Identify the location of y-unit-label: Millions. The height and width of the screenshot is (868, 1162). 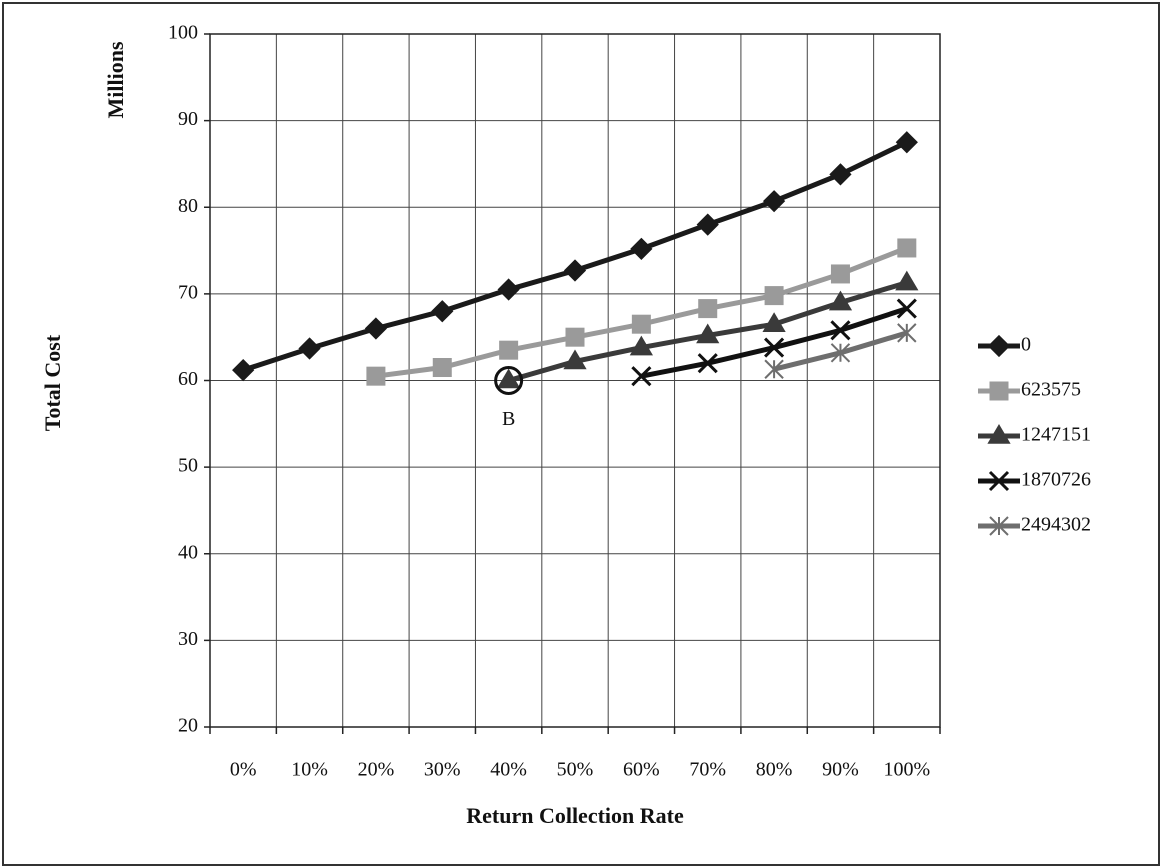
(115, 79).